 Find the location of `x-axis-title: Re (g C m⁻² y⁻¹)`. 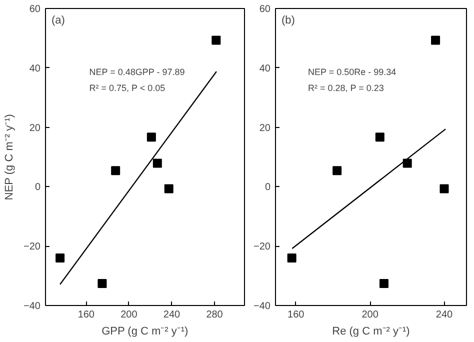

x-axis-title: Re (g C m⁻² y⁻¹) is located at coordinates (371, 332).